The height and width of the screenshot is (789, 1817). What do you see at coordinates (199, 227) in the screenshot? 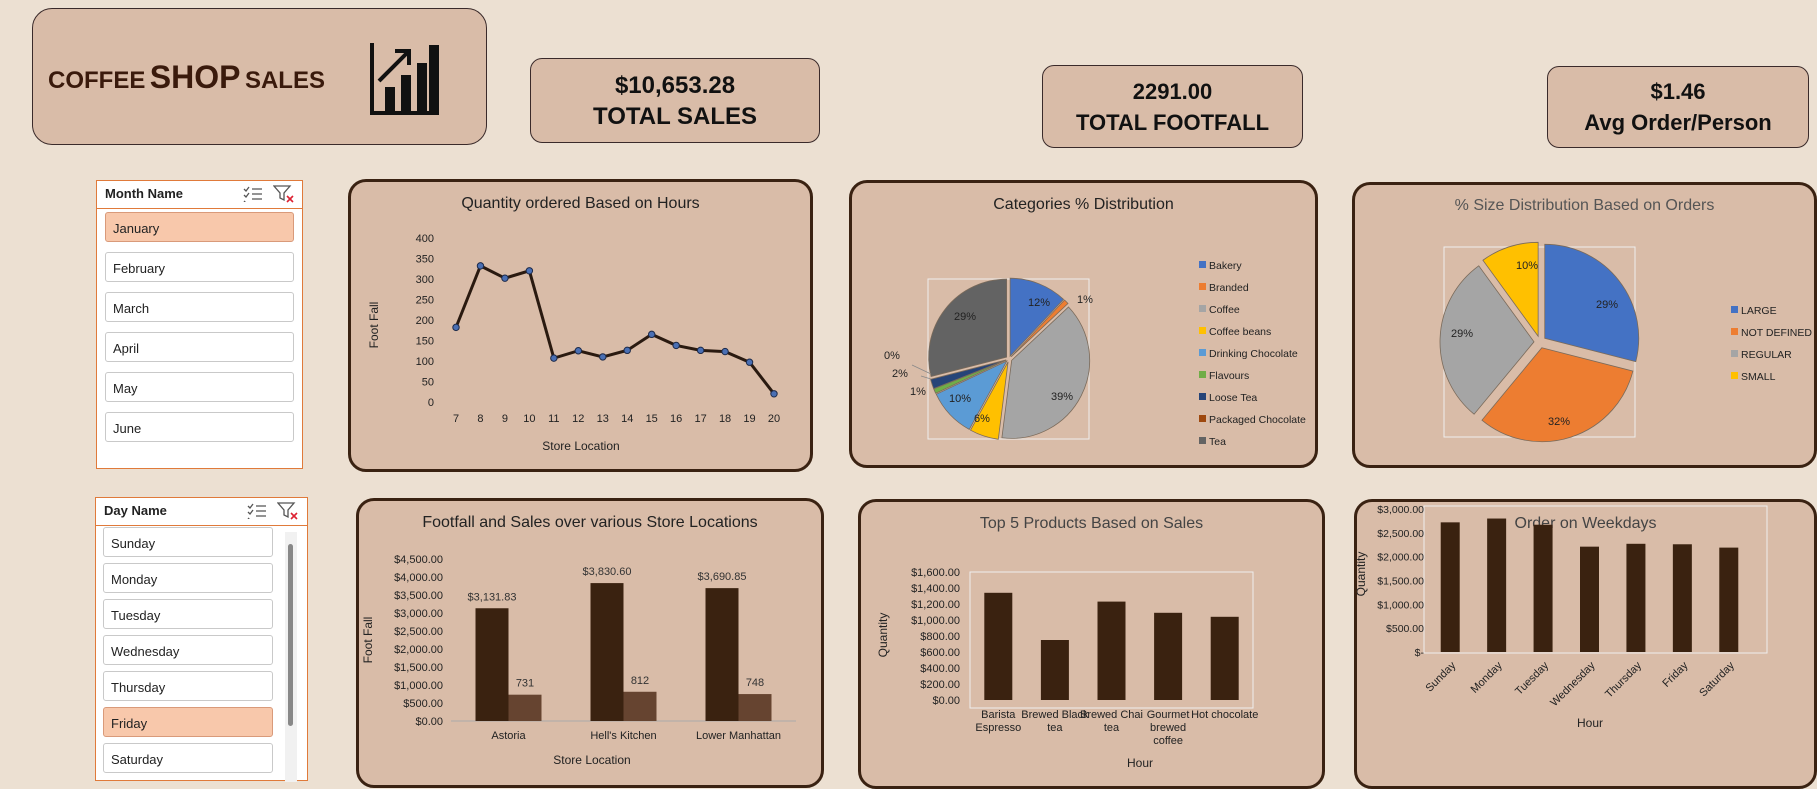
I see `slicer-item-january: January` at bounding box center [199, 227].